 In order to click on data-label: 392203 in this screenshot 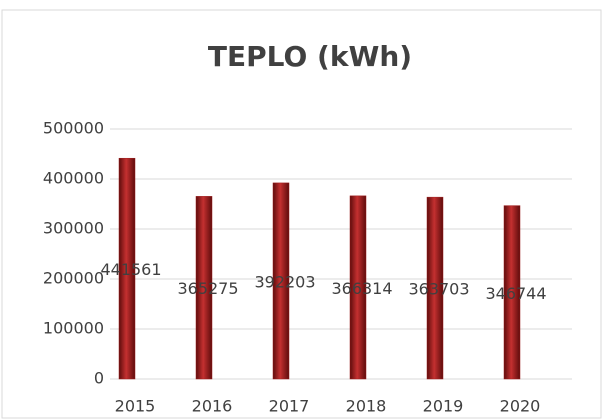, I will do `click(284, 281)`.